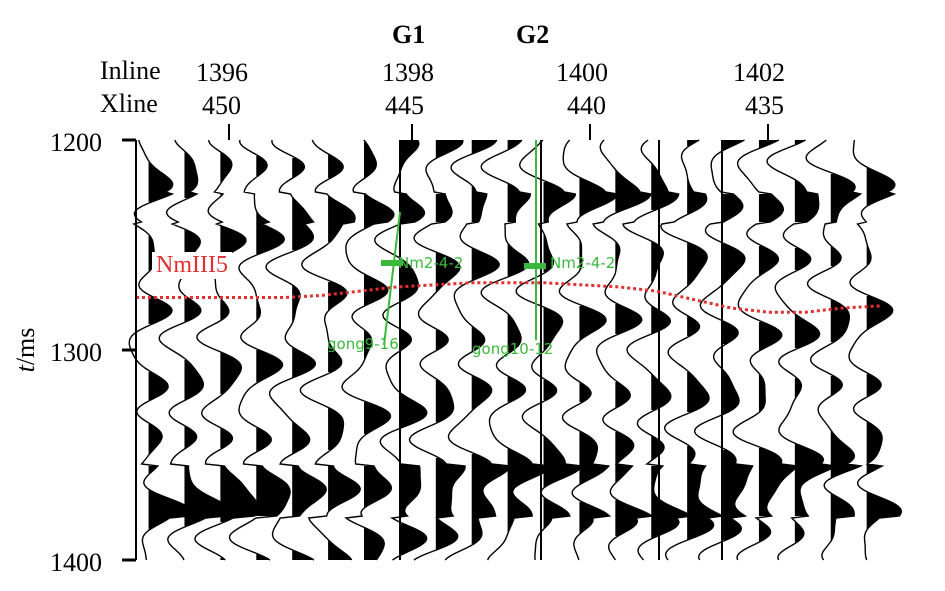  I want to click on horizon-path, so click(508, 297).